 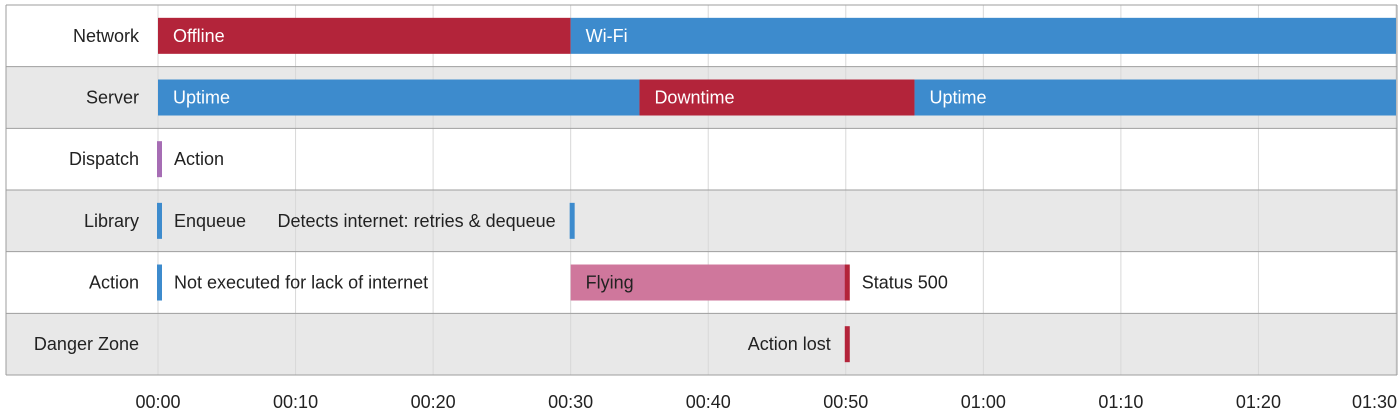 I want to click on bar-label: Downtime, so click(x=694, y=98).